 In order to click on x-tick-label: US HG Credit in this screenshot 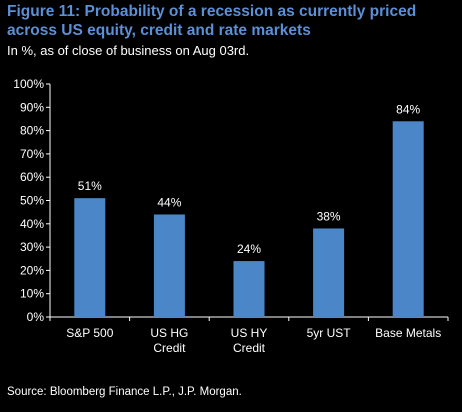, I will do `click(169, 340)`.